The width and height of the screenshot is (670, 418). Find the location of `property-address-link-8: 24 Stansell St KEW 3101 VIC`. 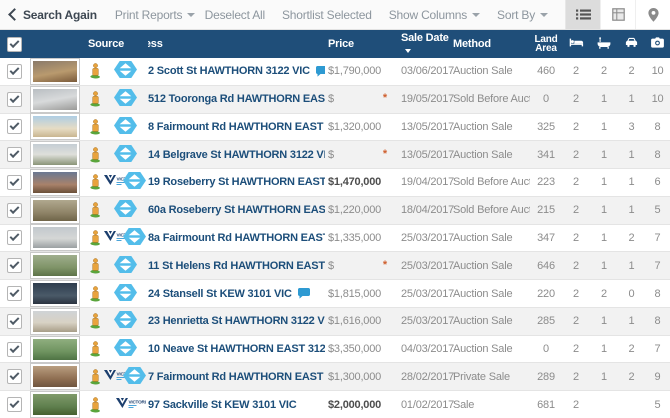

property-address-link-8: 24 Stansell St KEW 3101 VIC is located at coordinates (220, 293).